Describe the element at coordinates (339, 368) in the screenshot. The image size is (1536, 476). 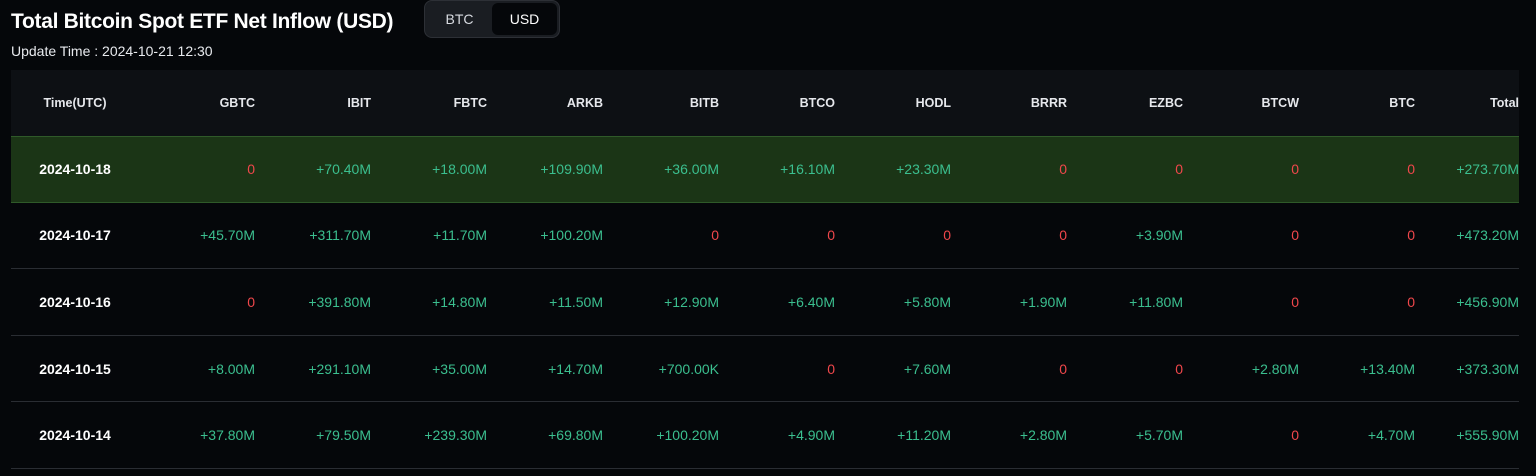
I see `cell-ibit: +291.10M` at that location.